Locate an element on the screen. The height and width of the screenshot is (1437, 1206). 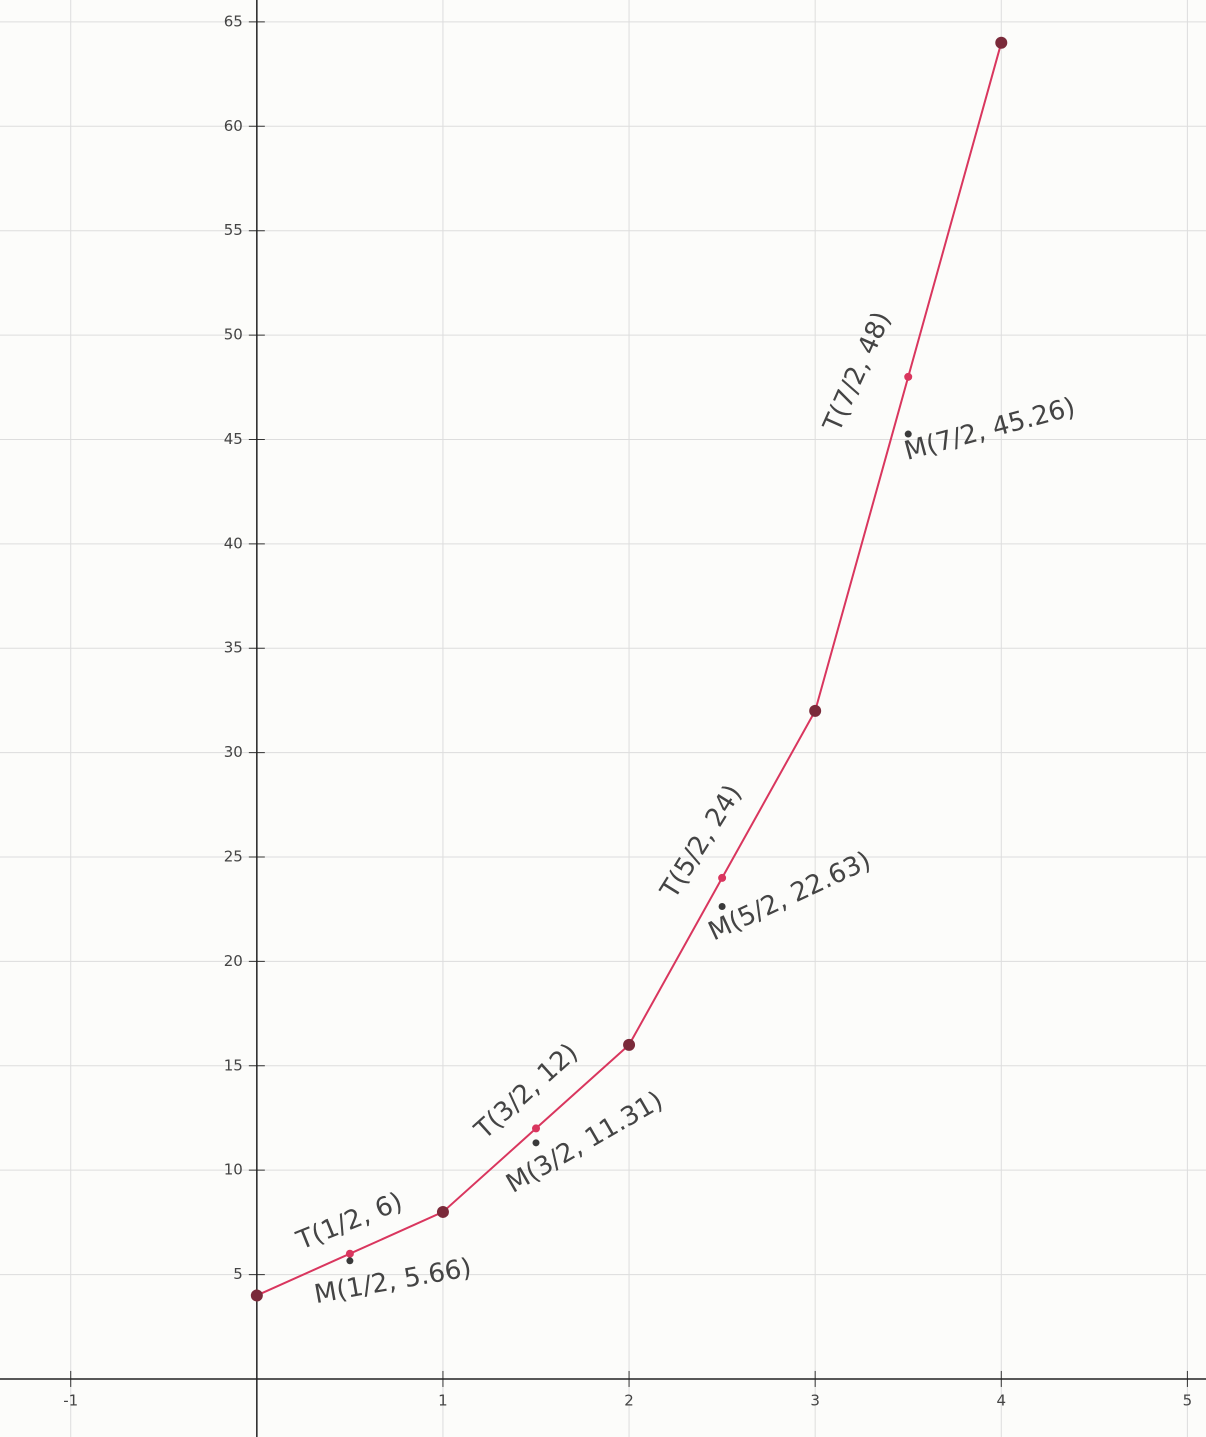
y-tick-label: 65 is located at coordinates (233, 21).